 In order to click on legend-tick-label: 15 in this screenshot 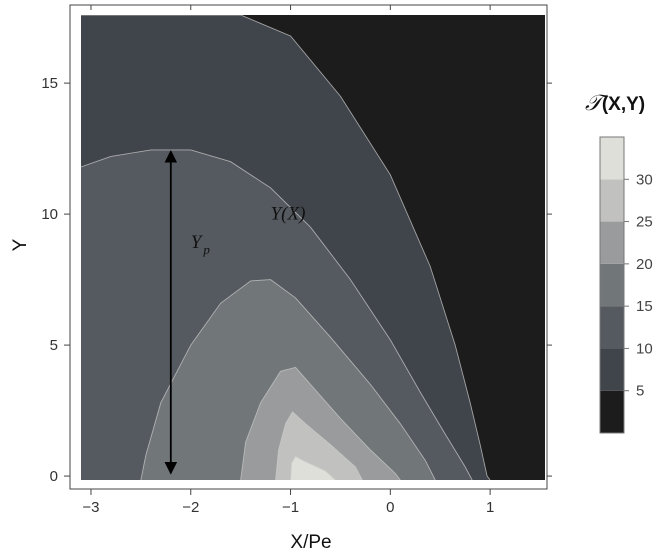, I will do `click(644, 306)`.